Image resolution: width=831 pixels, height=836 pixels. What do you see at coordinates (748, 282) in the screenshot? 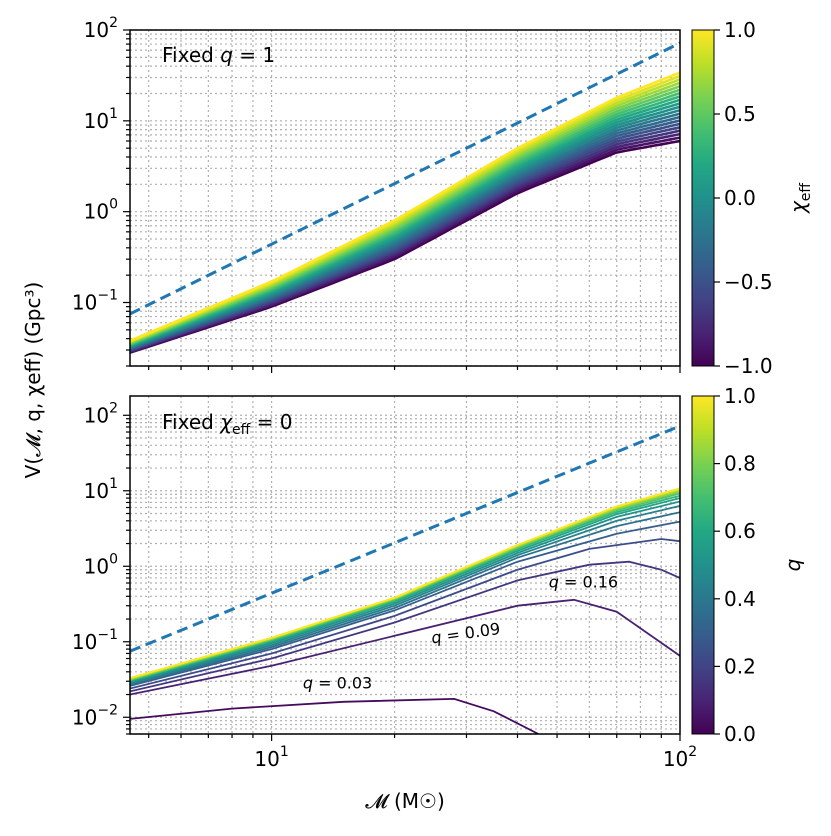
I see `colorbar-tick-label: −0.5` at bounding box center [748, 282].